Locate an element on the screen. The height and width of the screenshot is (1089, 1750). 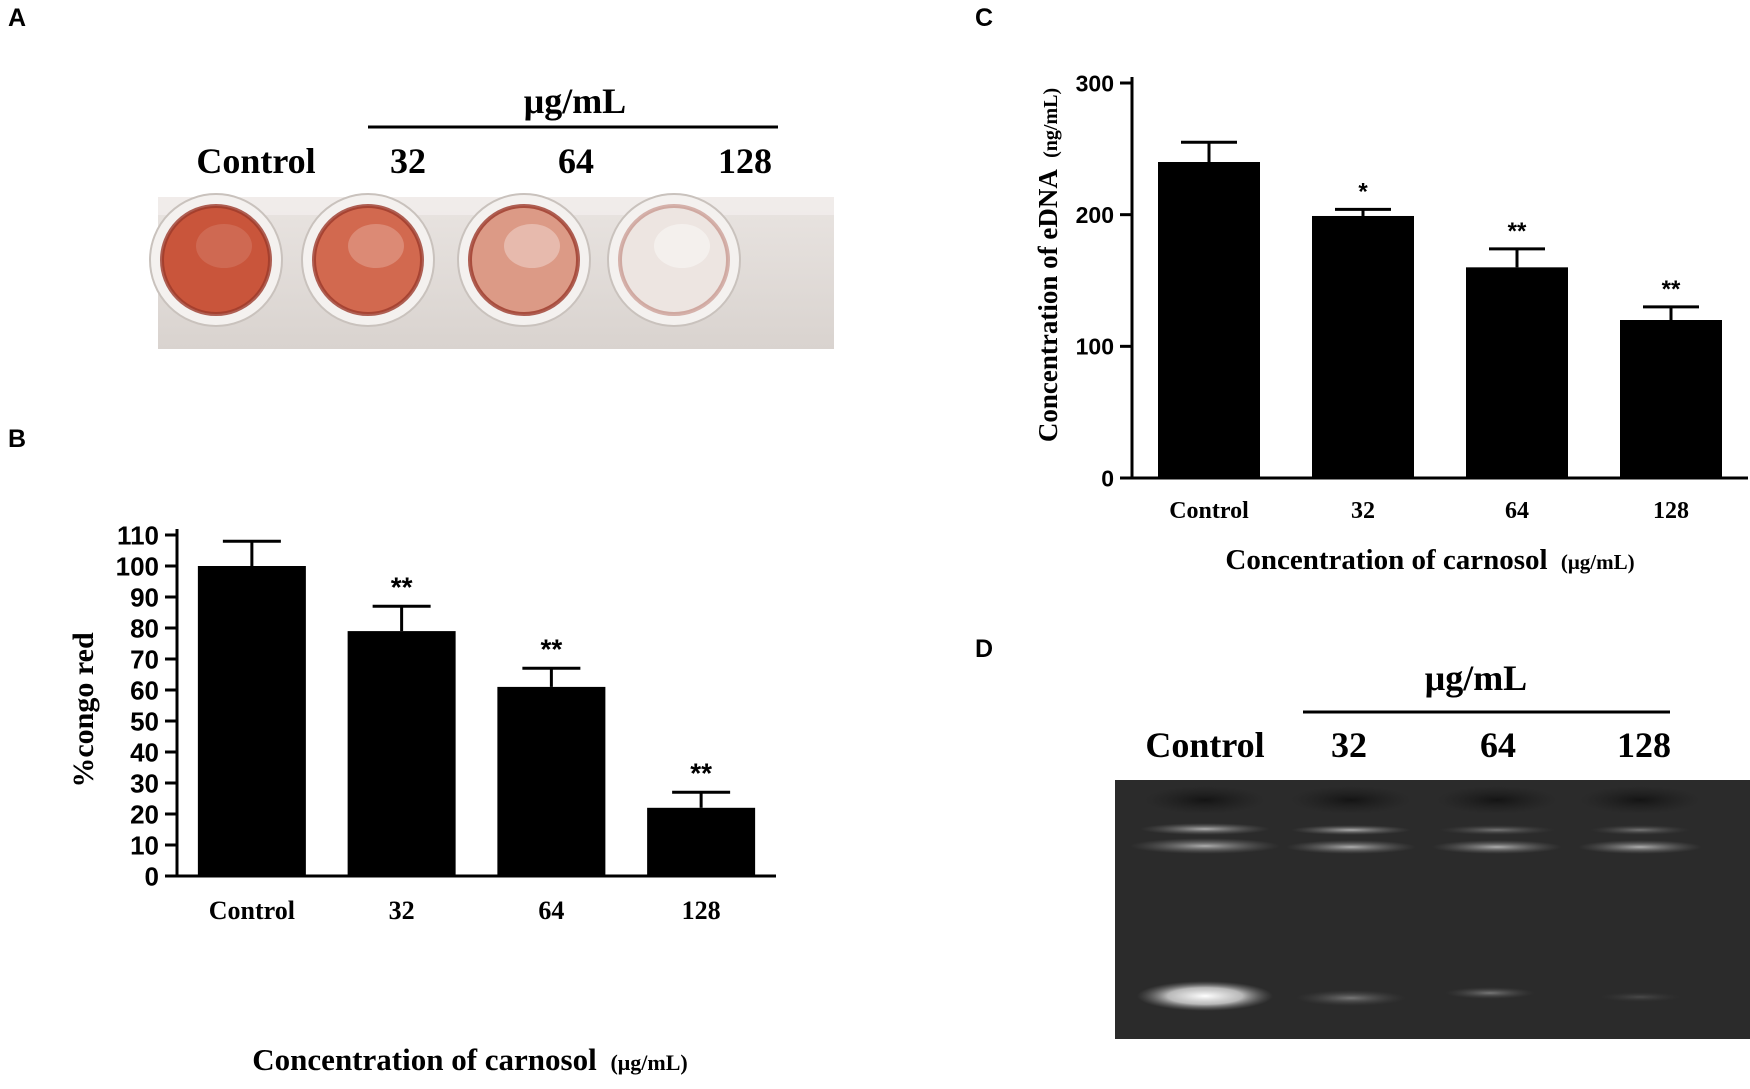
gel-unit-label: μg/mL is located at coordinates (1476, 678).